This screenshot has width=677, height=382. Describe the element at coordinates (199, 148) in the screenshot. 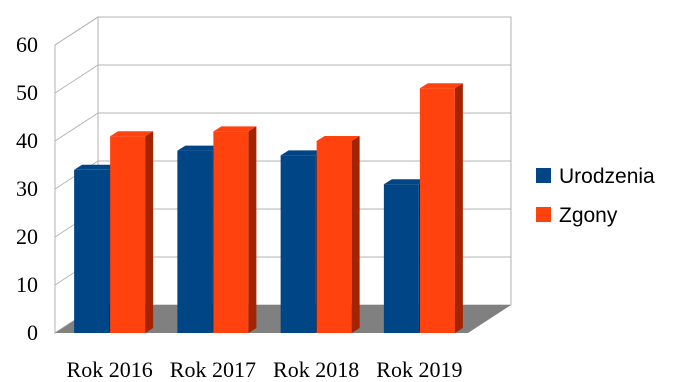

I see `bar-urodzenia-1-top` at that location.